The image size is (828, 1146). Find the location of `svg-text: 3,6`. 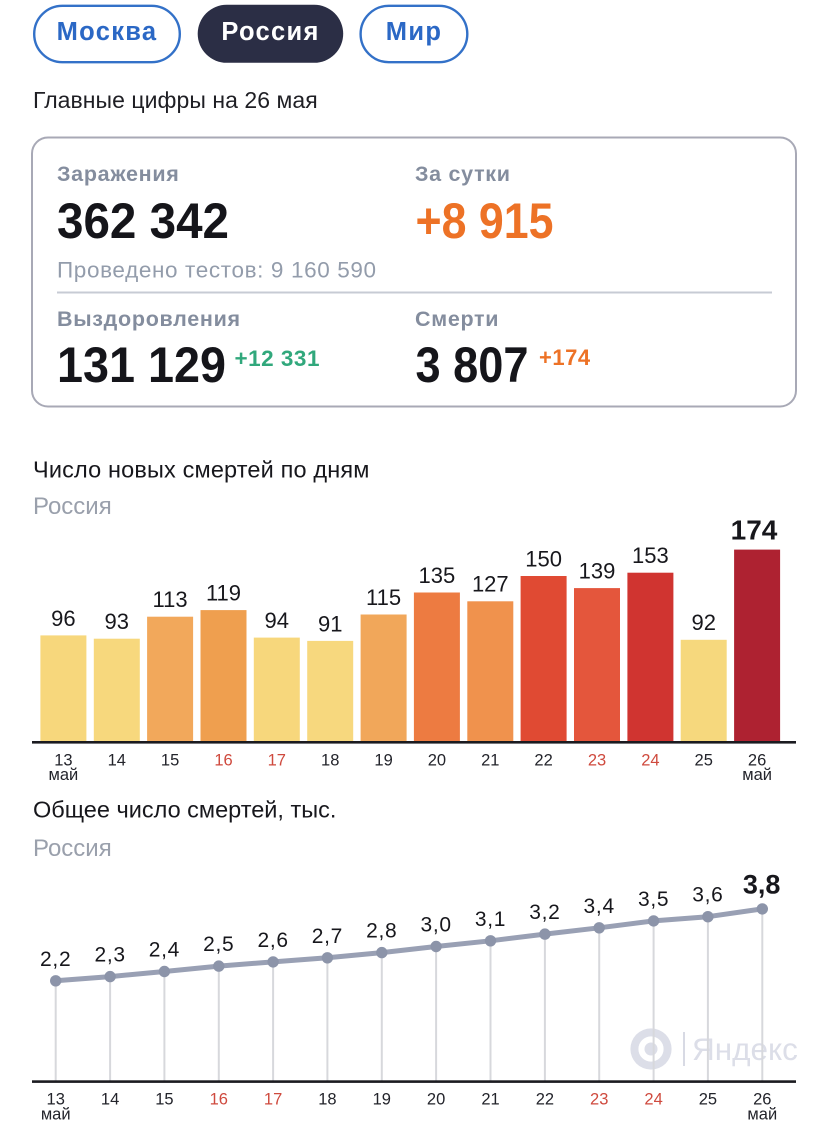

svg-text: 3,6 is located at coordinates (707, 895).